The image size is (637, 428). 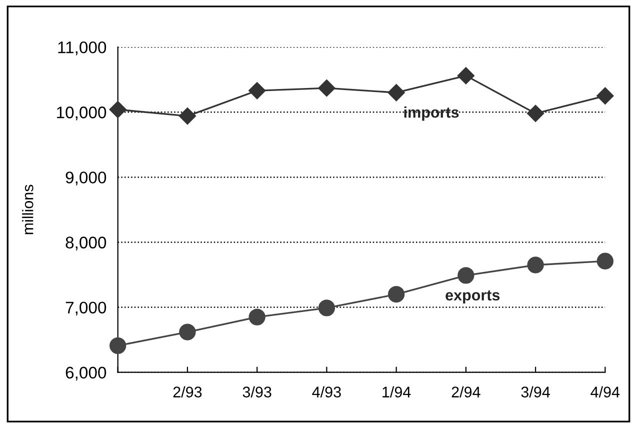 I want to click on series-label: exports, so click(x=473, y=297).